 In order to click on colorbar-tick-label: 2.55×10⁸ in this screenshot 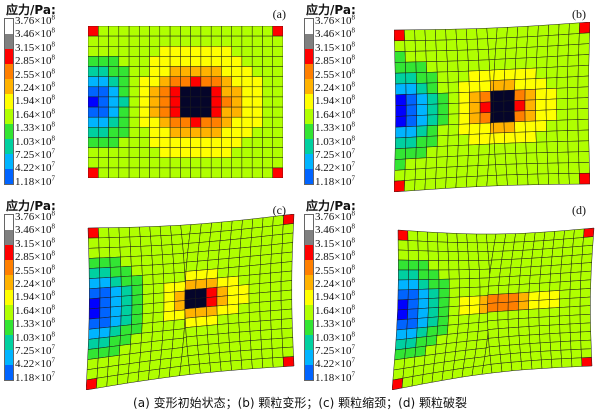, I will do `click(335, 269)`.